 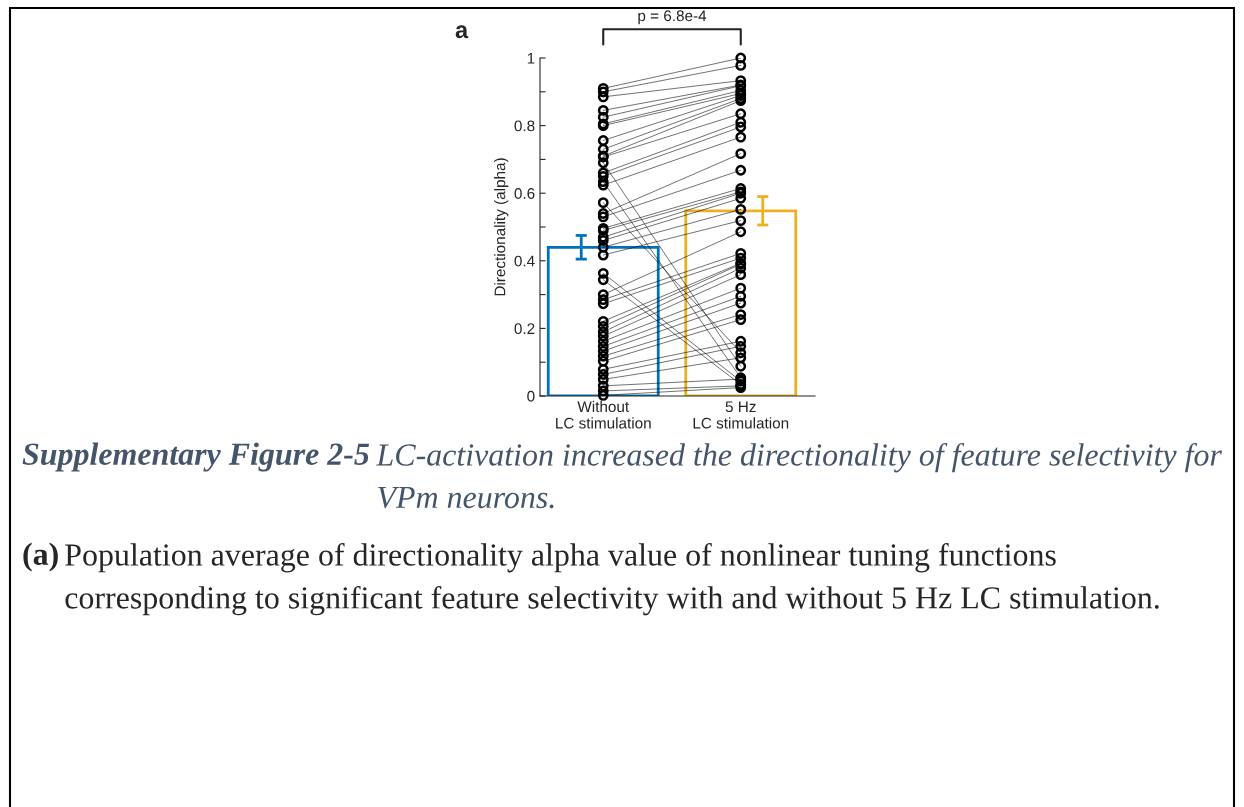 I want to click on text: Population average of directionality alpha value of nonlinear tuning functions corresponding to significant feature selectivity with and without 5 Hz LC stimulation., so click(x=612, y=579).